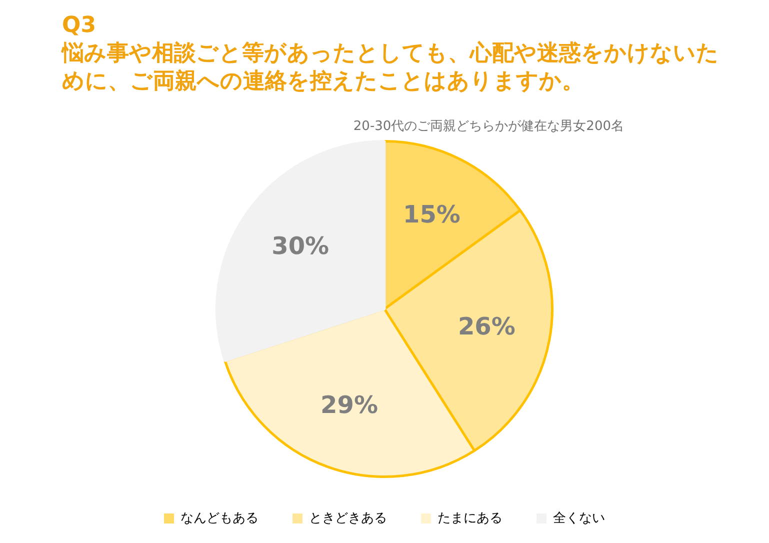 Image resolution: width=769 pixels, height=543 pixels. Describe the element at coordinates (349, 405) in the screenshot. I see `data-label: 29%` at that location.